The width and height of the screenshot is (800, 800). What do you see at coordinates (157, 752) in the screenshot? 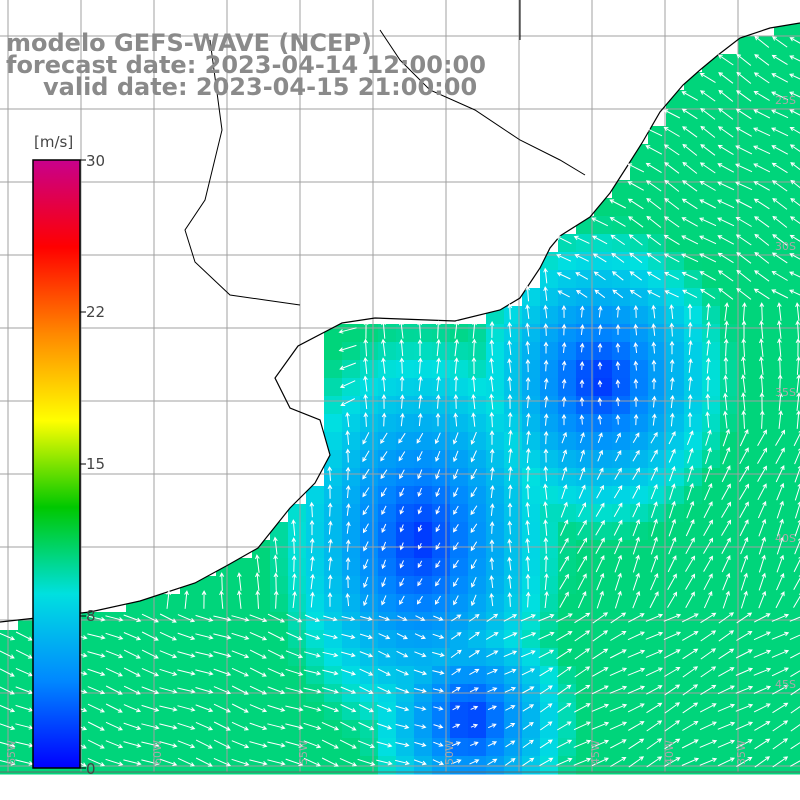
I see `lon-label-60w: 60W` at bounding box center [157, 752].